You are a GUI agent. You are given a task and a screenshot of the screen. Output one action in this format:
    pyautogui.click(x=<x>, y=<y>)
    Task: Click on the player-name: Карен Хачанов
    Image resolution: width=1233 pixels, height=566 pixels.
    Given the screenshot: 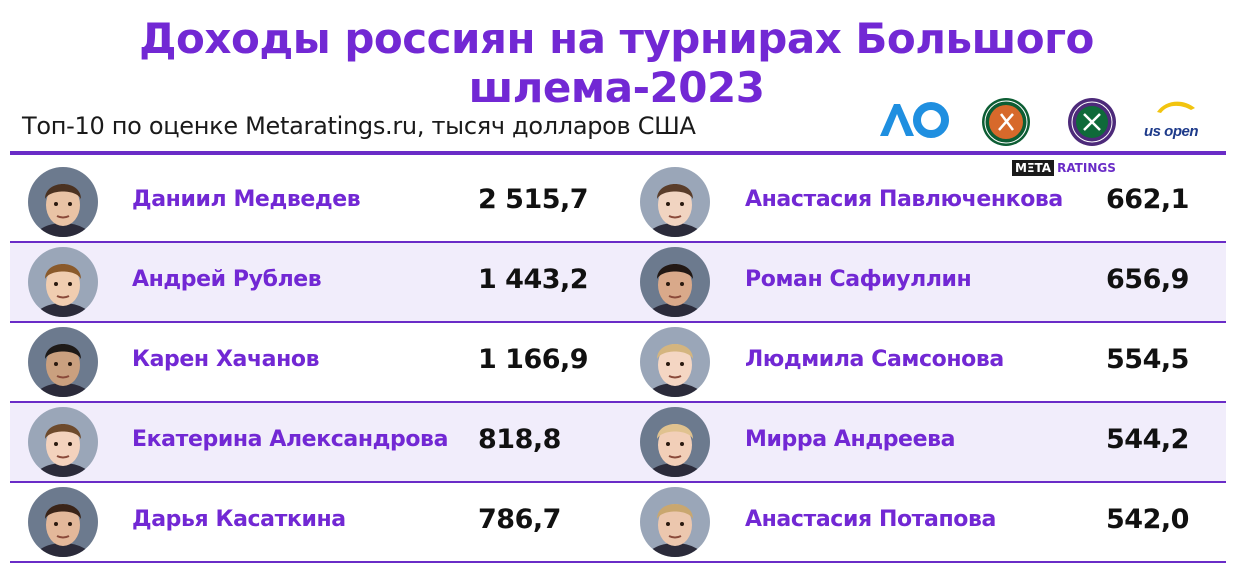 What is the action you would take?
    pyautogui.click(x=226, y=359)
    